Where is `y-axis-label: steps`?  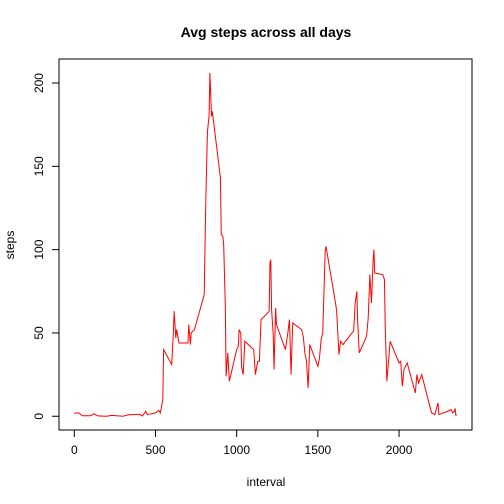 y-axis-label: steps is located at coordinates (10, 245).